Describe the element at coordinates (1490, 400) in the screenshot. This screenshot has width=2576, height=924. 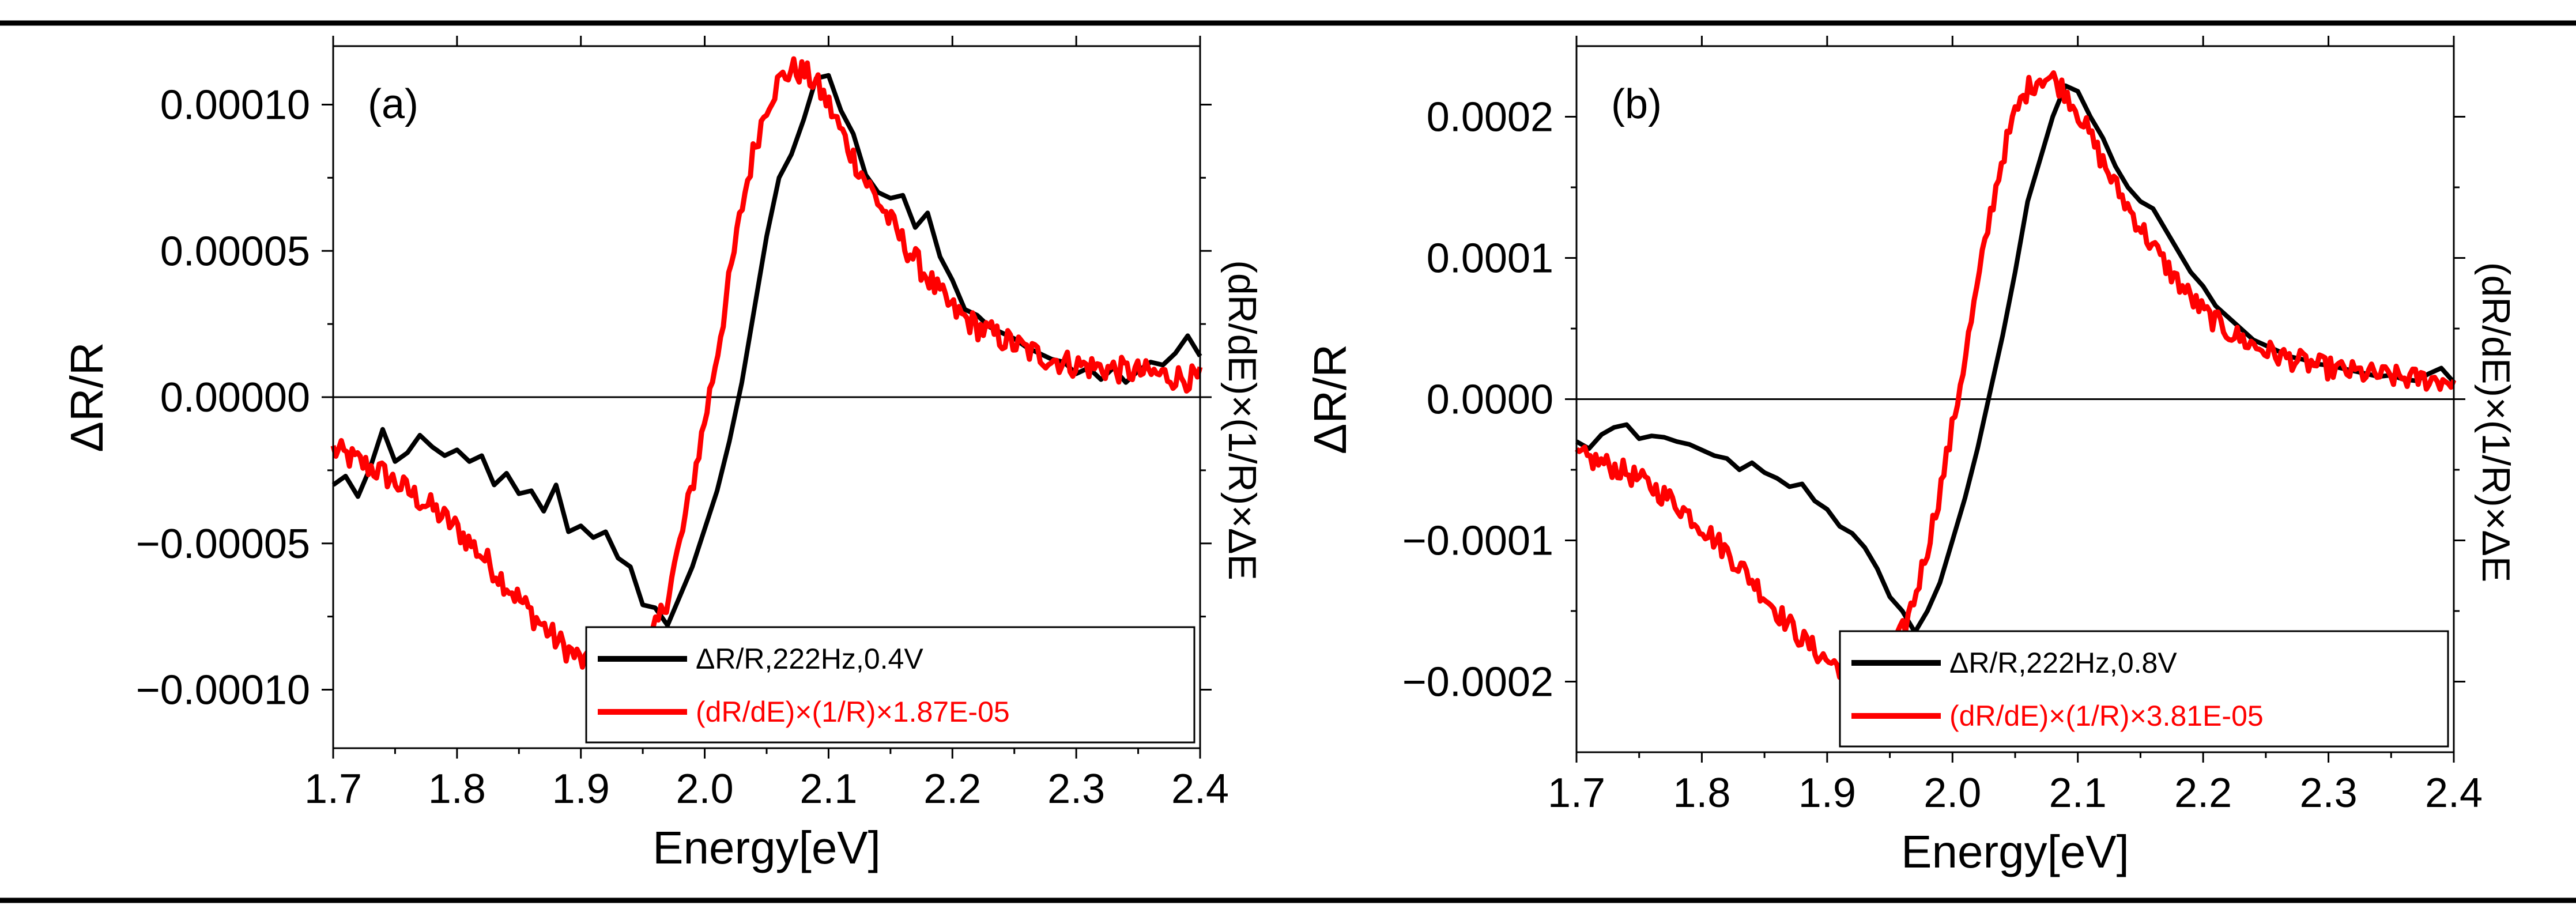
I see `y-tick-label: 0.0000` at that location.